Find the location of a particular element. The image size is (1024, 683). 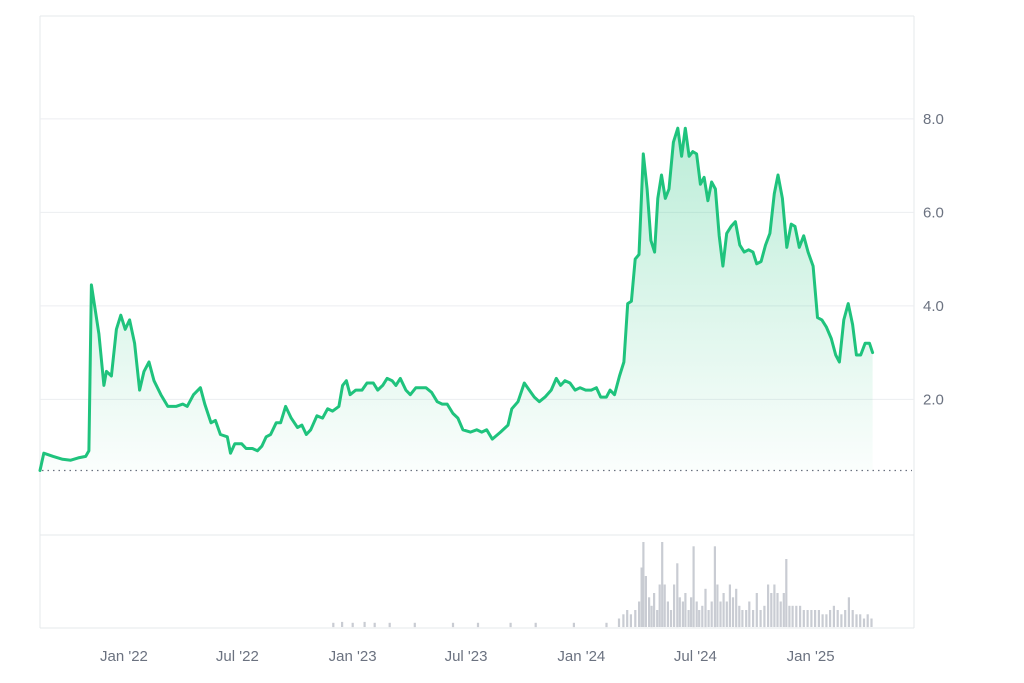

y-axis: 2.0 4.0 6.0 8.0 is located at coordinates (933, 260).